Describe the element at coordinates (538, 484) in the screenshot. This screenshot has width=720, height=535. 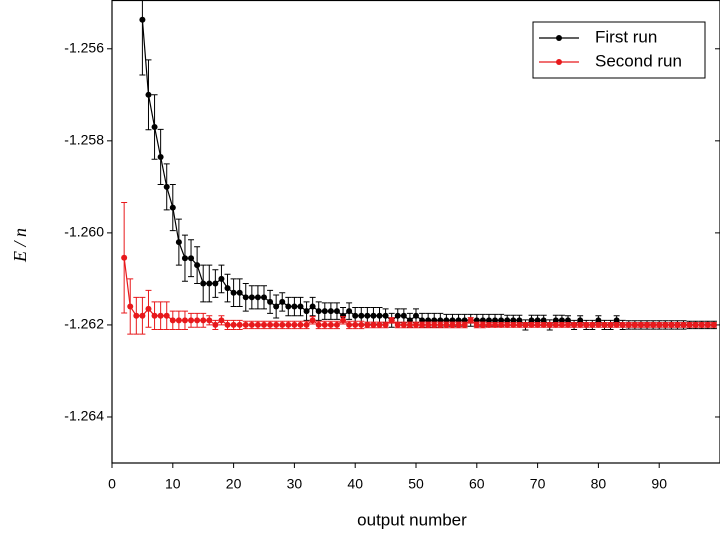
I see `x-tick-label: 70` at that location.